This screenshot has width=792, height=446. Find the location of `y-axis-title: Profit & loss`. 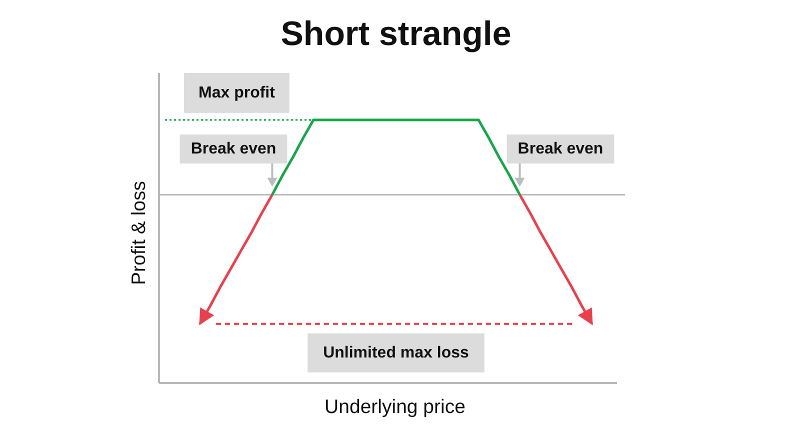

y-axis-title: Profit & loss is located at coordinates (139, 233).